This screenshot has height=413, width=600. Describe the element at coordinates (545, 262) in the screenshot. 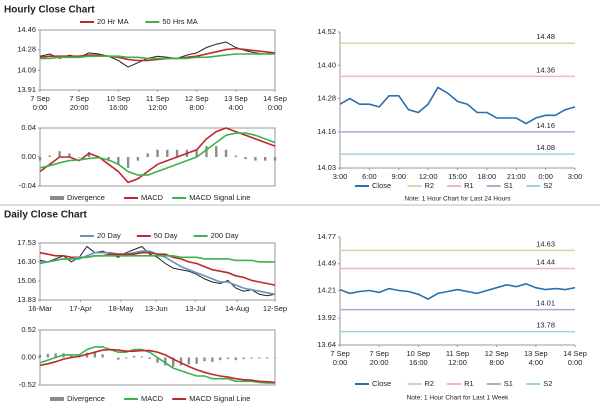

I see `level-label: 14.44` at that location.